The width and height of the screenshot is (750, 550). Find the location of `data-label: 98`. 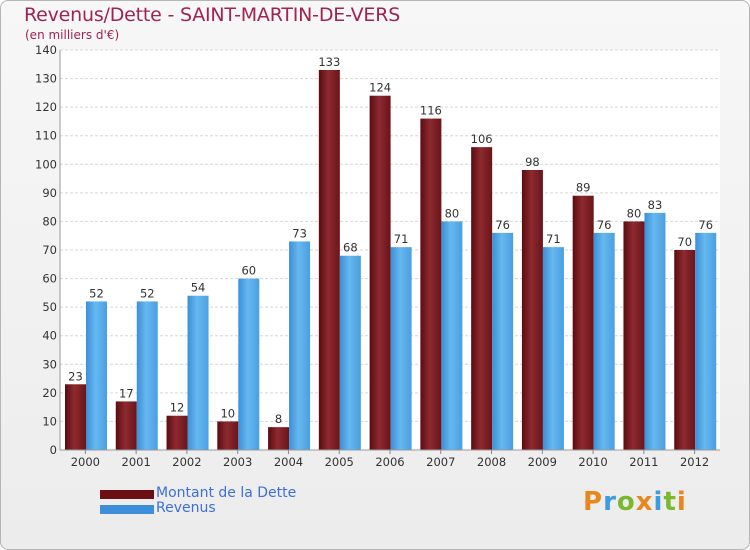

data-label: 98 is located at coordinates (532, 162).